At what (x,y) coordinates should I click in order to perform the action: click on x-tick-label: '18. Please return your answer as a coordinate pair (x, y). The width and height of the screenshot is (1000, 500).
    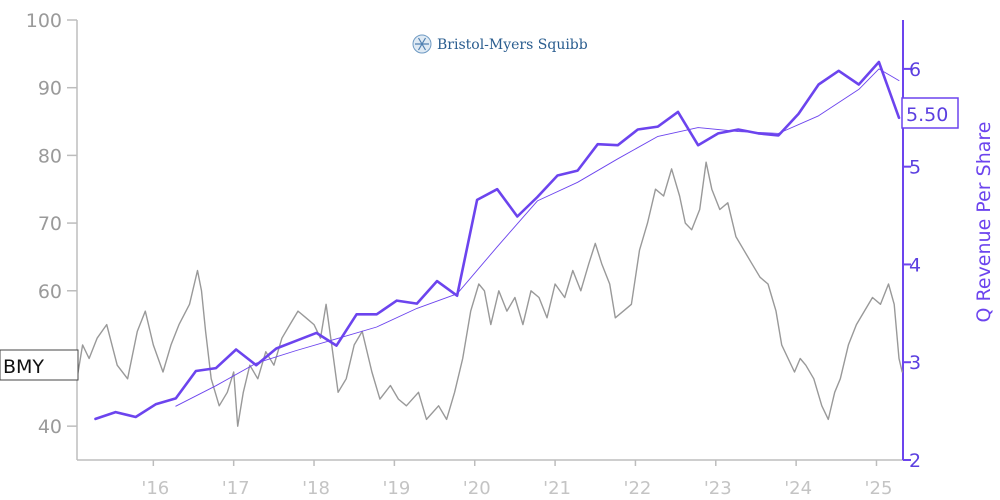
    Looking at the image, I should click on (316, 488).